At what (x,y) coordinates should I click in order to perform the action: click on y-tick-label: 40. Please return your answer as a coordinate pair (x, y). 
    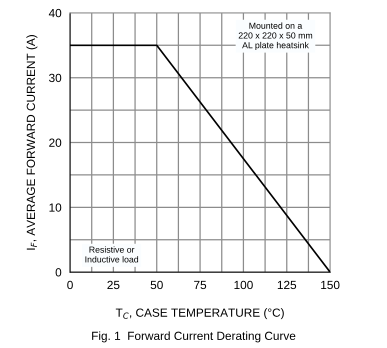
    Looking at the image, I should click on (55, 13).